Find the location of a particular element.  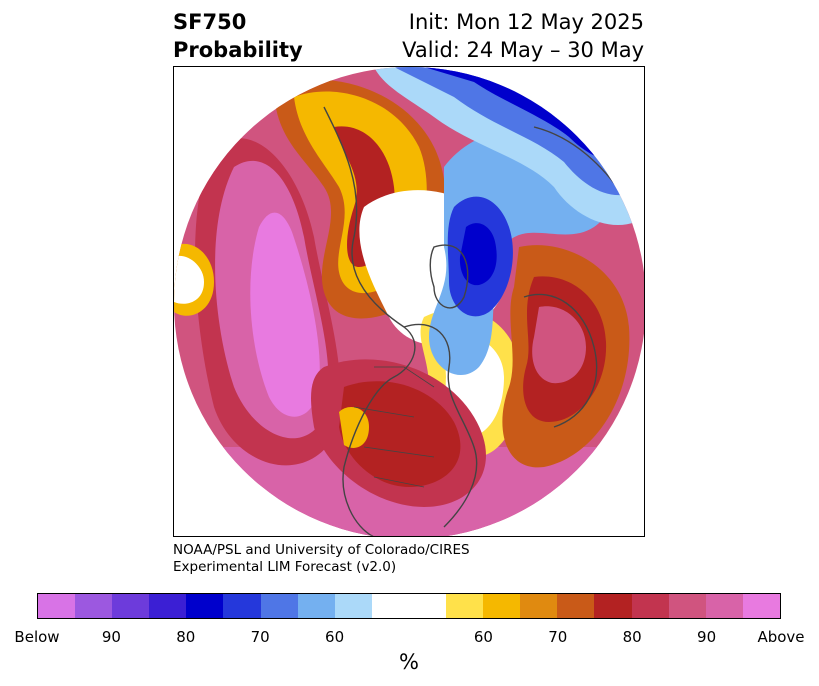

europe-anomaly-core is located at coordinates (559, 345).